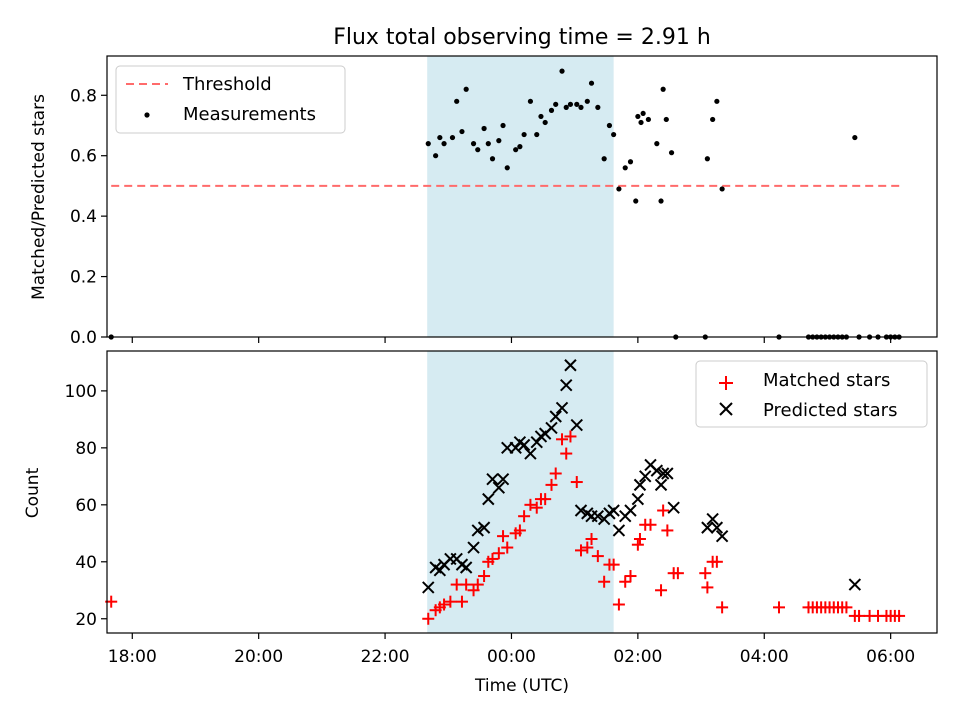  I want to click on bottom-x-tick-label: 00:00, so click(511, 657).